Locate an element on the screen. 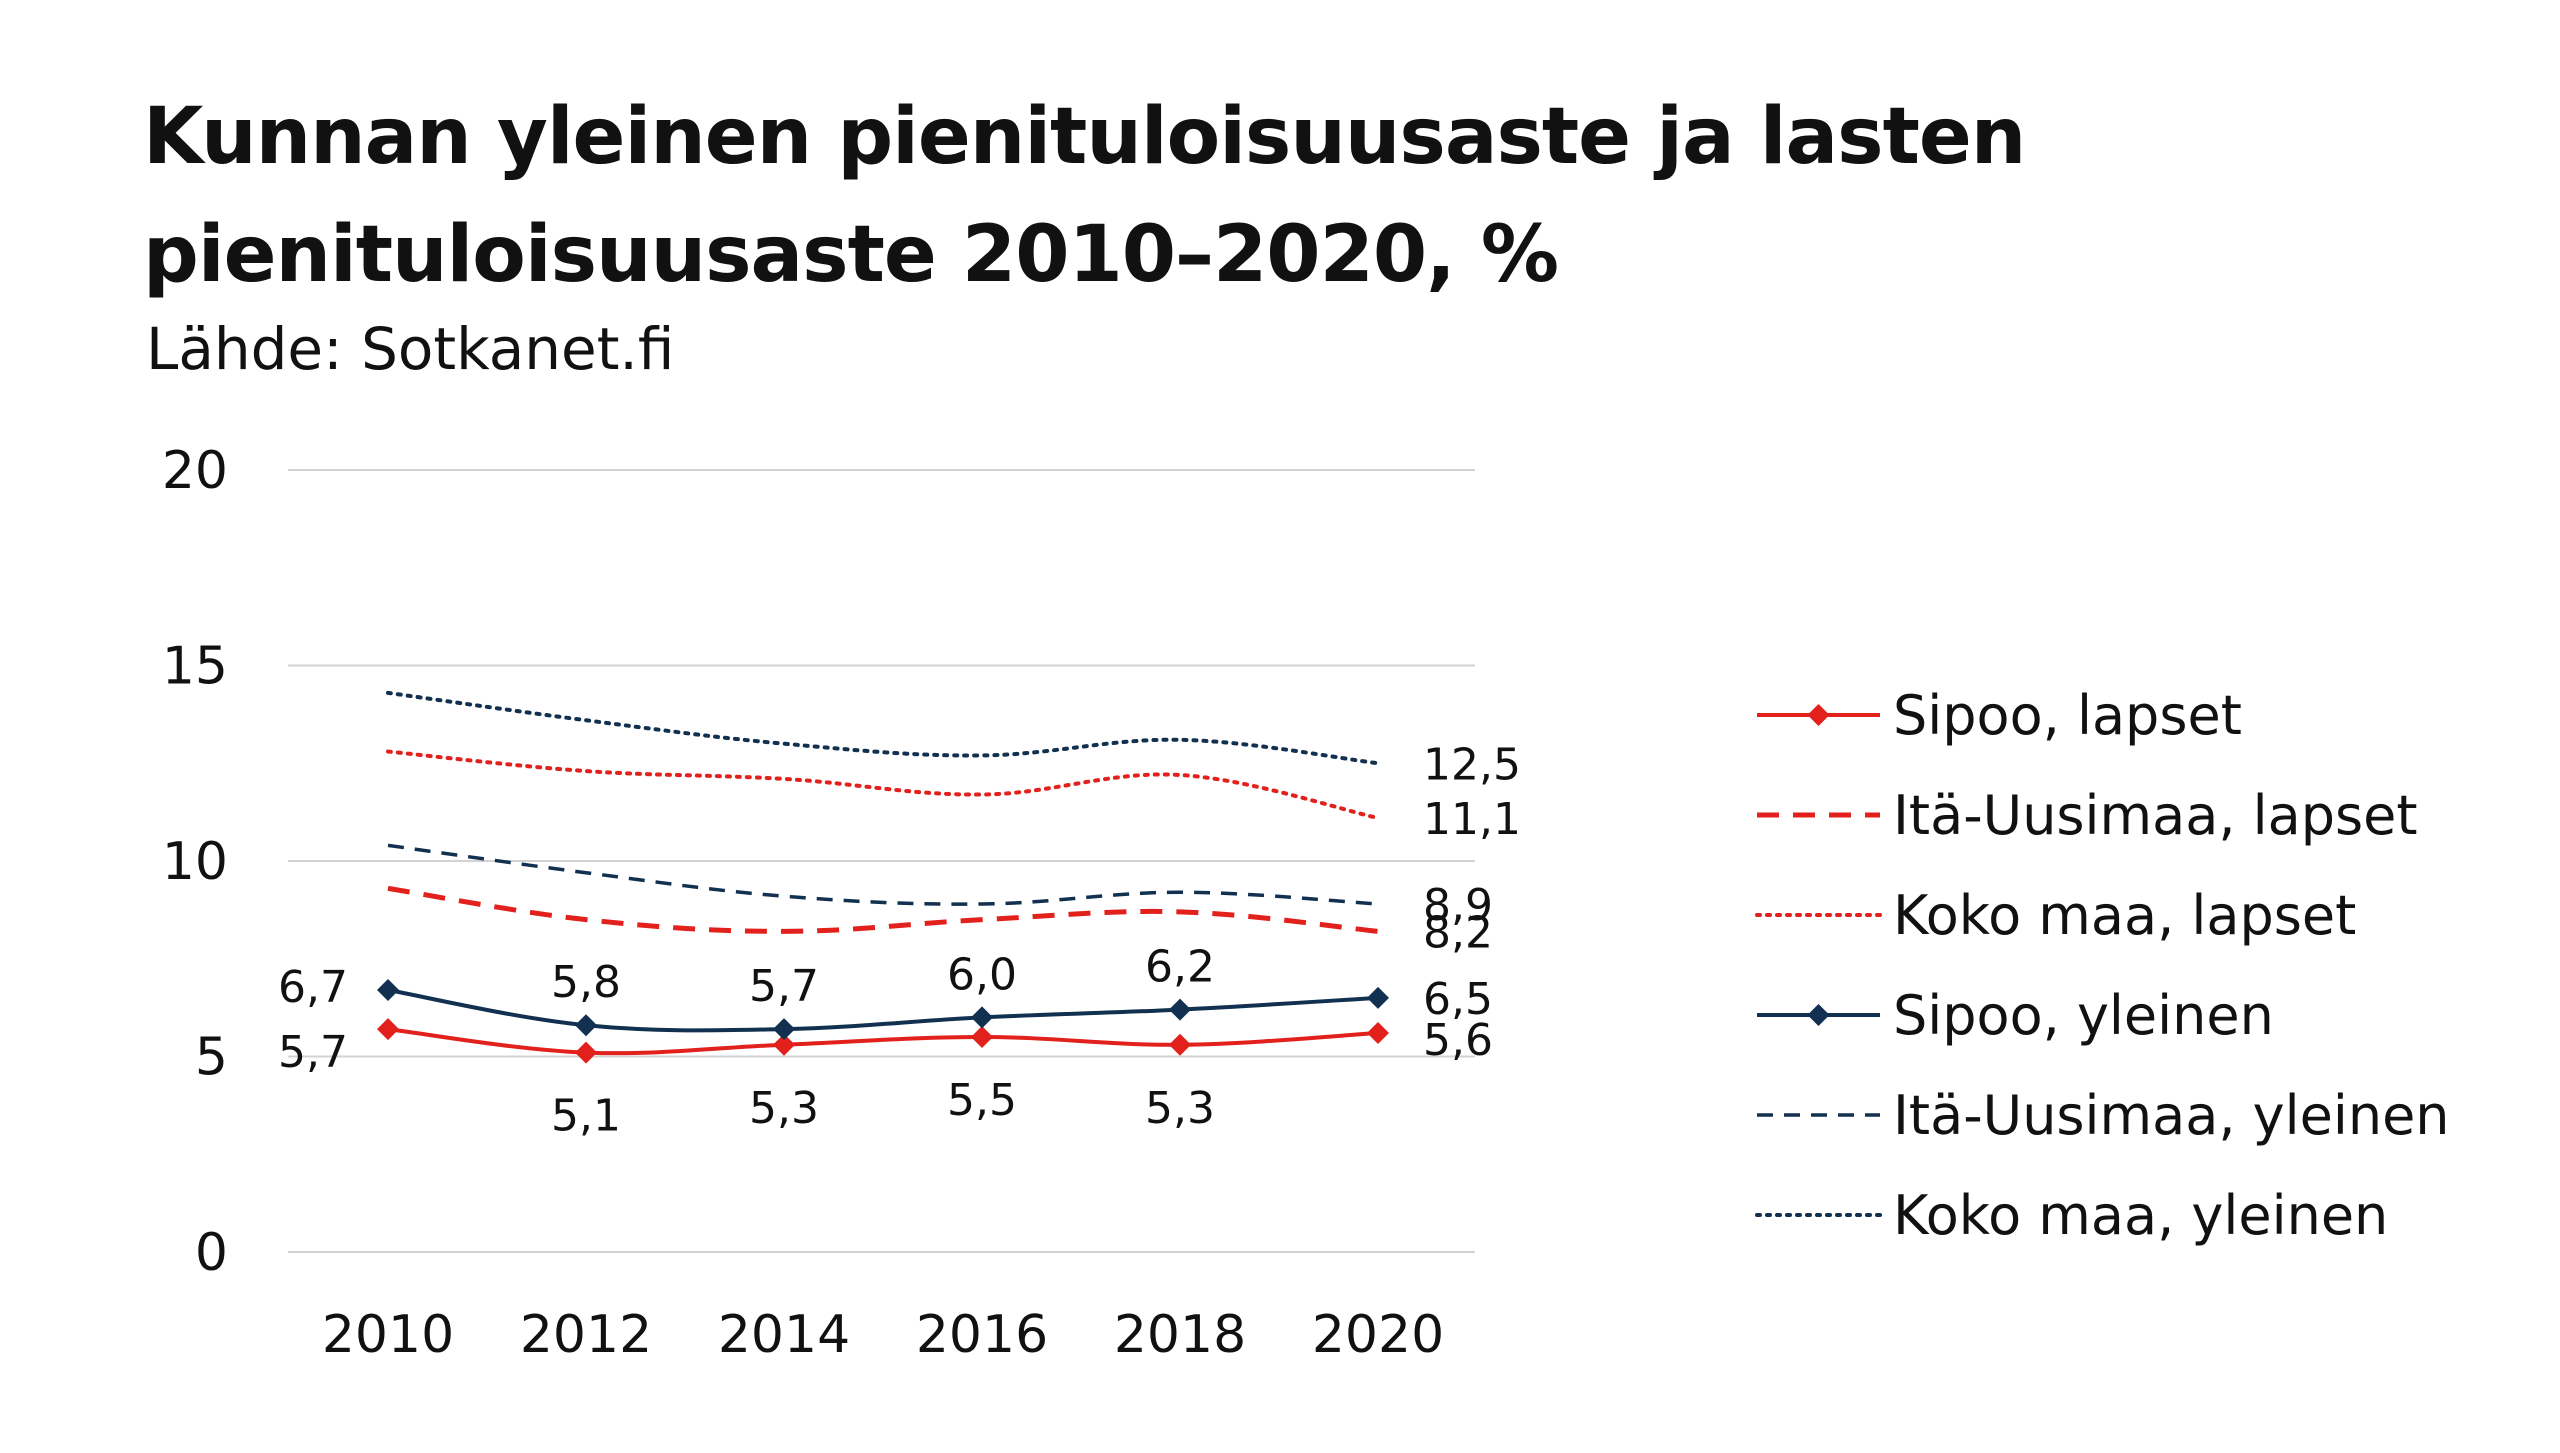  chart-title-line-2: pienituloisuusaste 2010–2020, % is located at coordinates (851, 255).